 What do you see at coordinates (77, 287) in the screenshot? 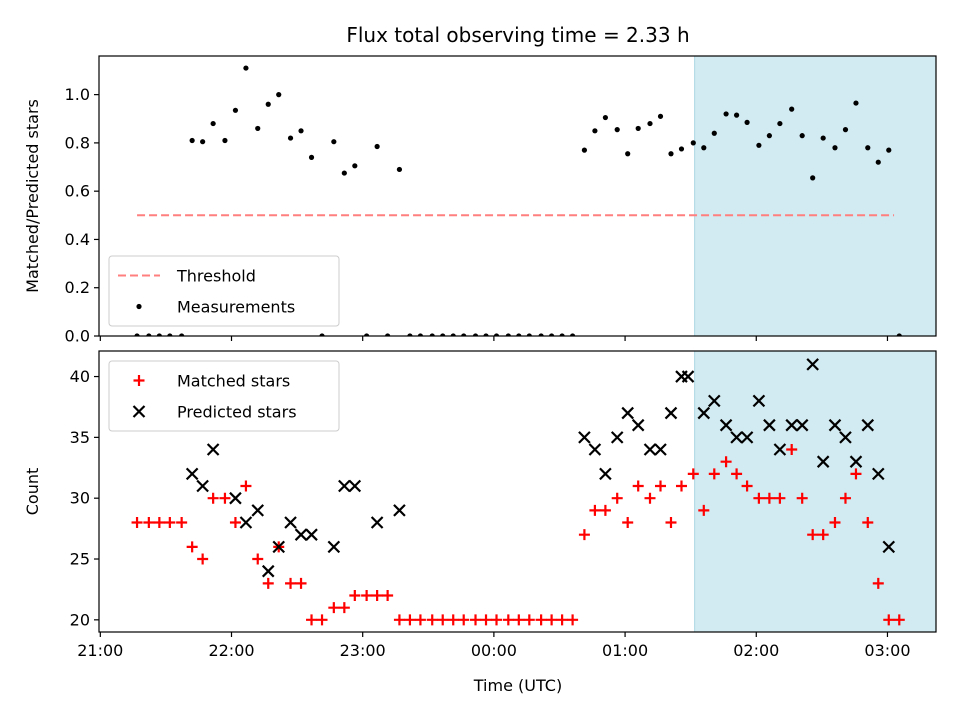
I see `y-tick-label: 0.2` at bounding box center [77, 287].